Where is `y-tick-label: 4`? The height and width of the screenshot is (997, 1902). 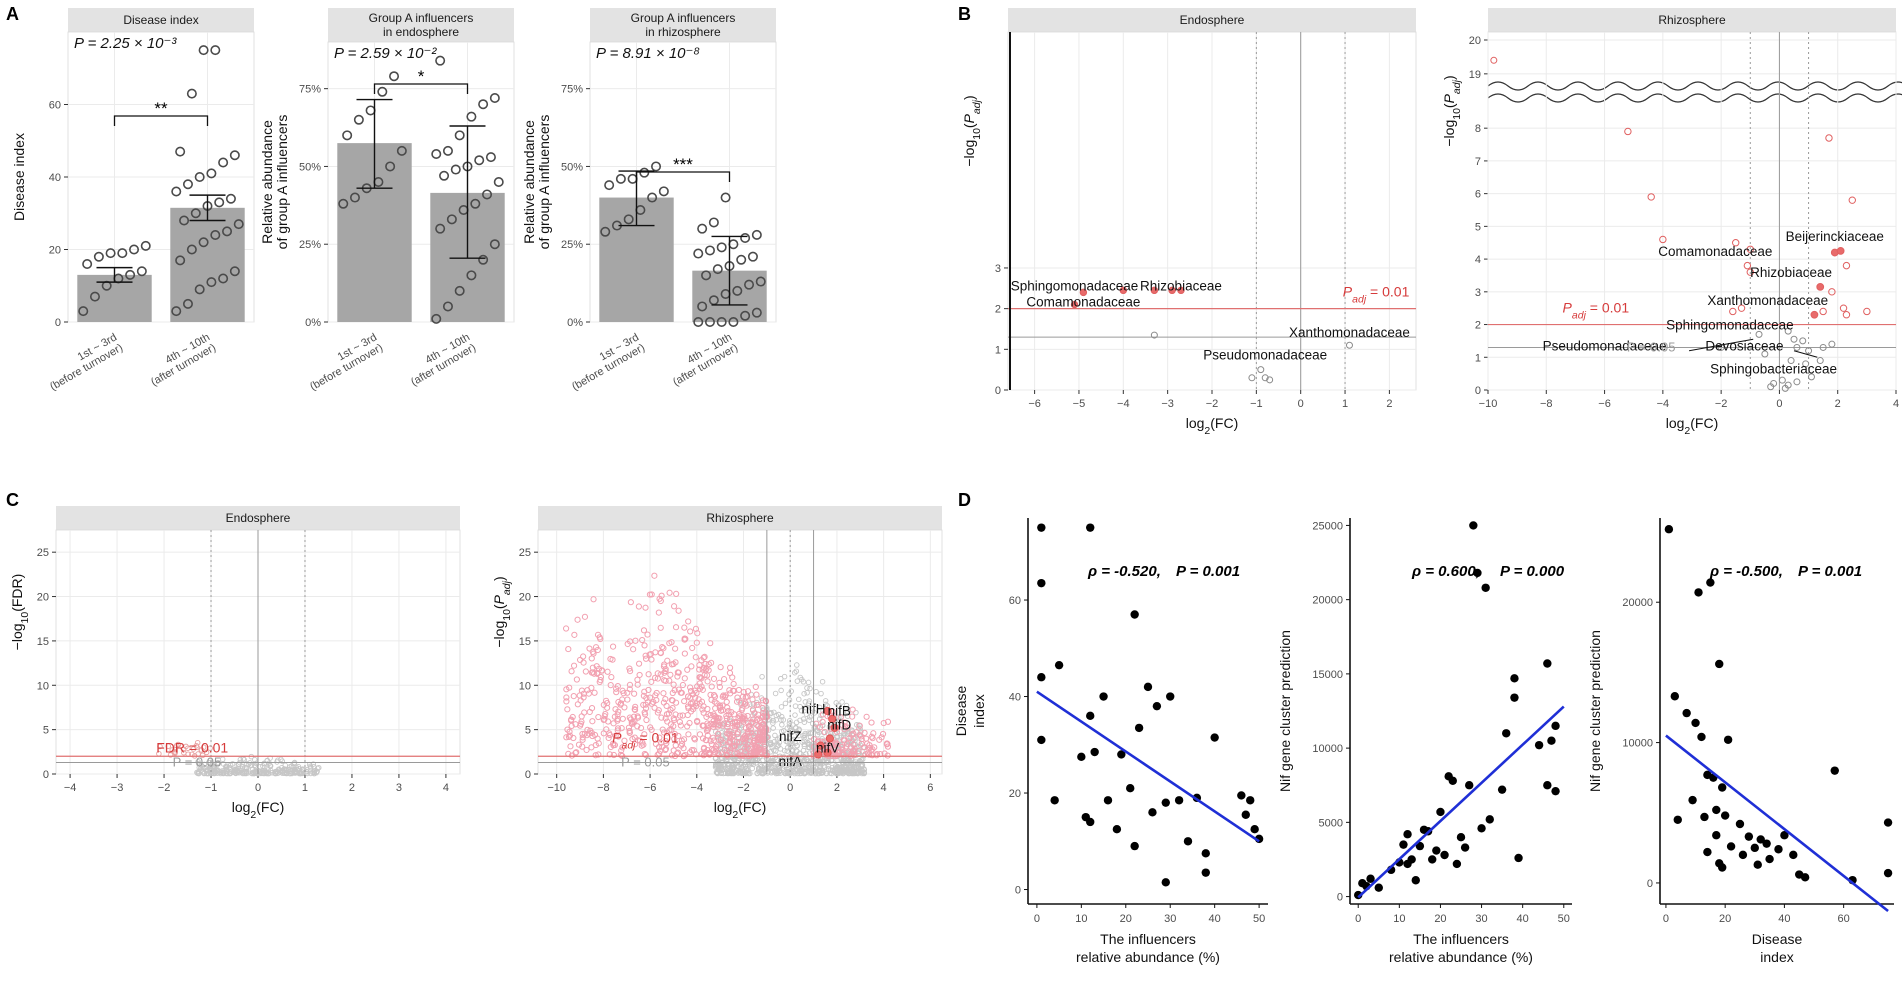
y-tick-label: 4 is located at coordinates (1478, 260).